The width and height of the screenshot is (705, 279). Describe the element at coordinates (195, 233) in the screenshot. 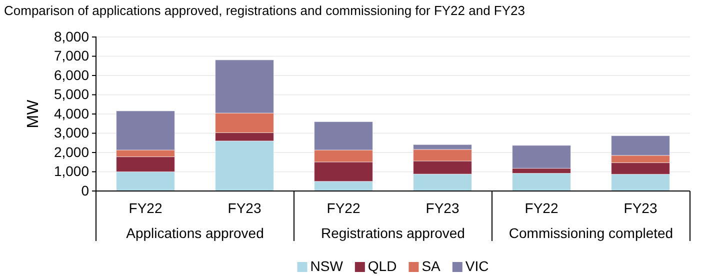

I see `text: Applications approved` at that location.